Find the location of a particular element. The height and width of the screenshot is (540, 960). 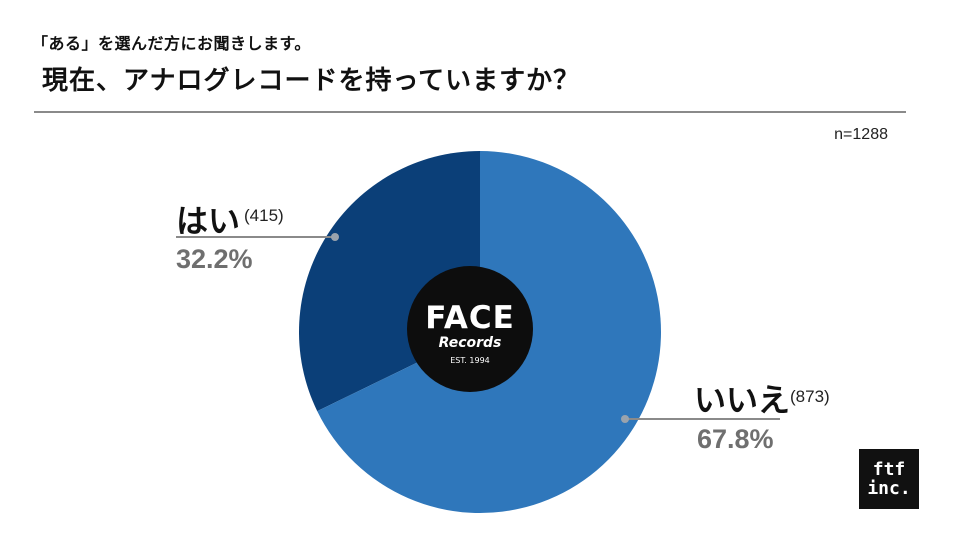

sample-size: n=1288 is located at coordinates (861, 134).